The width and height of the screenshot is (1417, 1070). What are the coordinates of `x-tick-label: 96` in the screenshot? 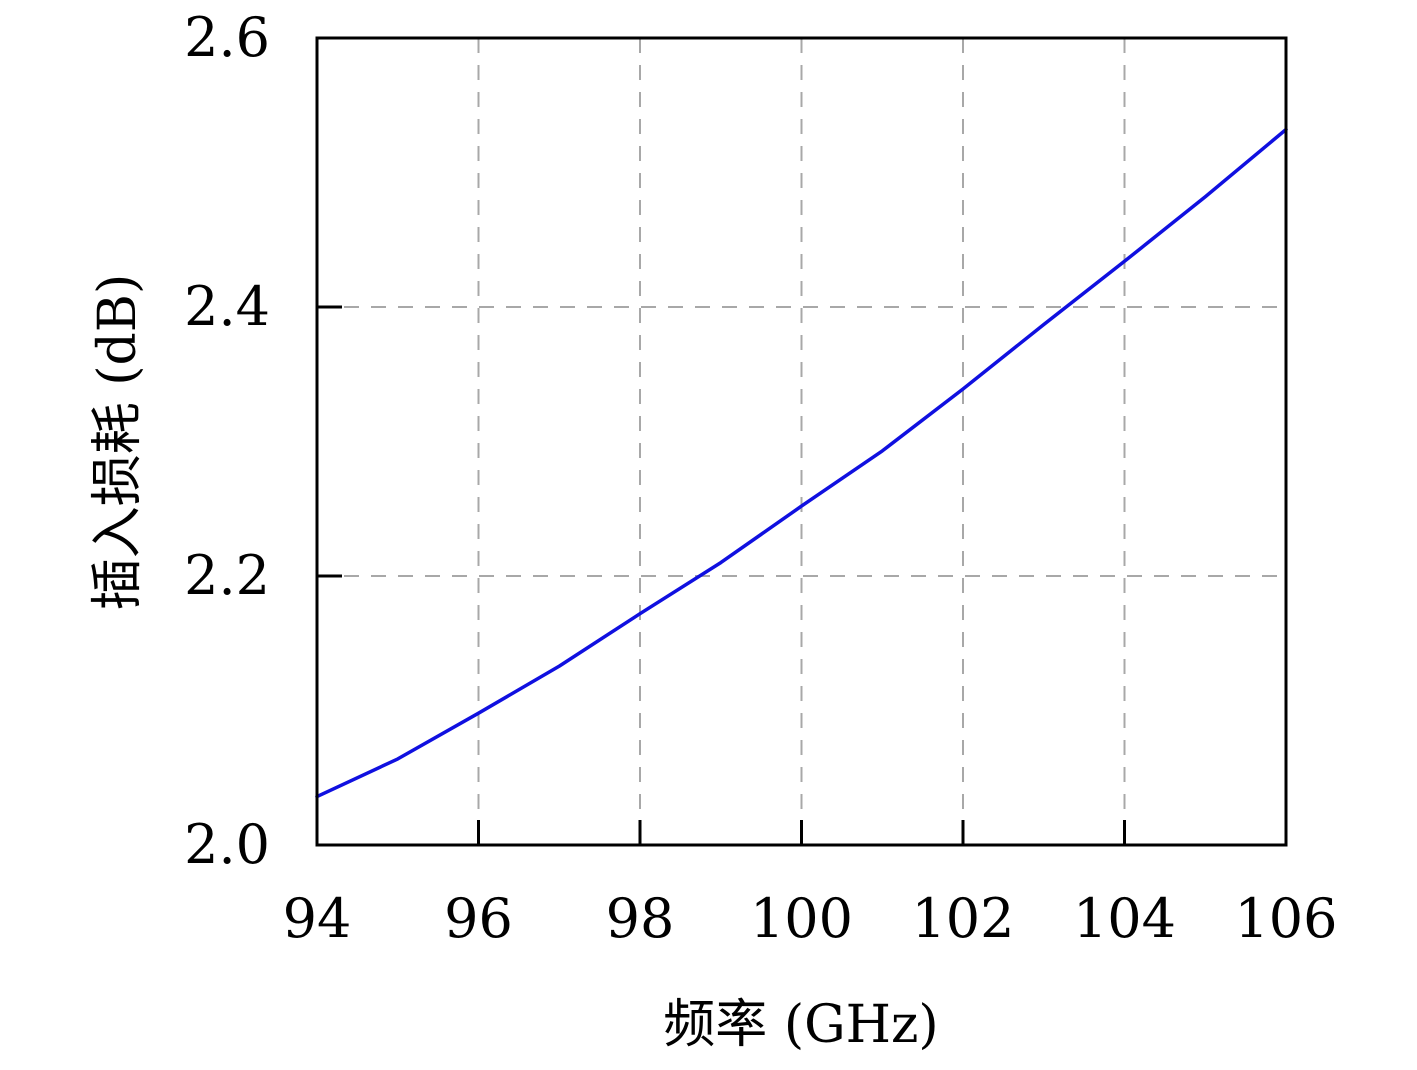 It's located at (478, 918).